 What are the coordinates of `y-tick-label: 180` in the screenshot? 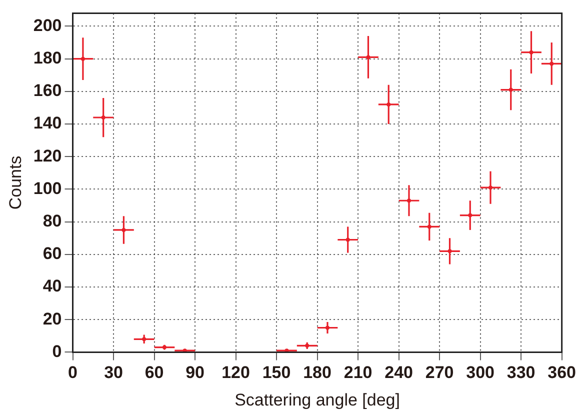 It's located at (47, 58).